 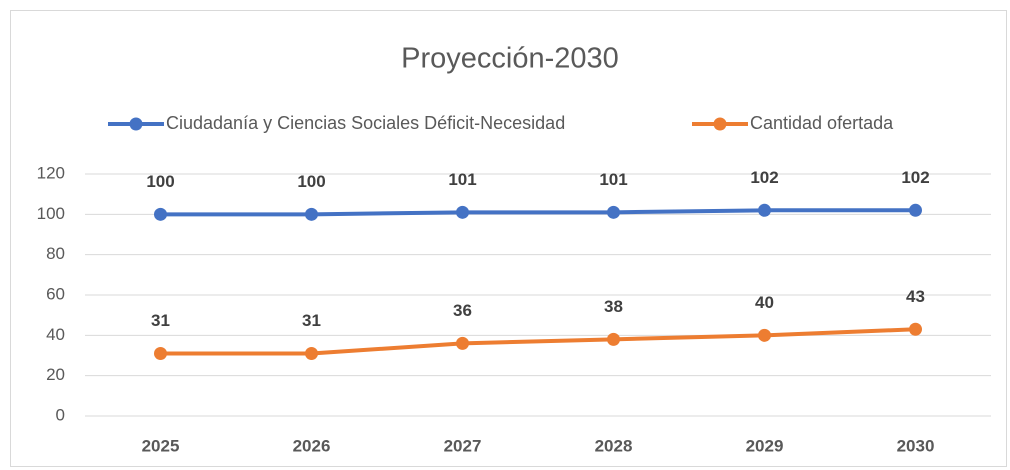 I want to click on x-tick-label: 2030, so click(x=916, y=445).